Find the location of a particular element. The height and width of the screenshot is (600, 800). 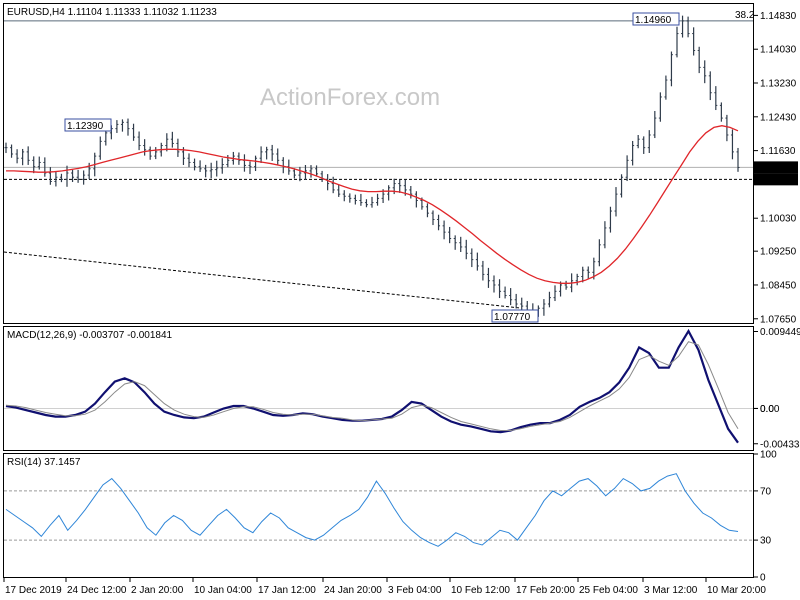

price-annotation: 1.12390 is located at coordinates (88, 125).